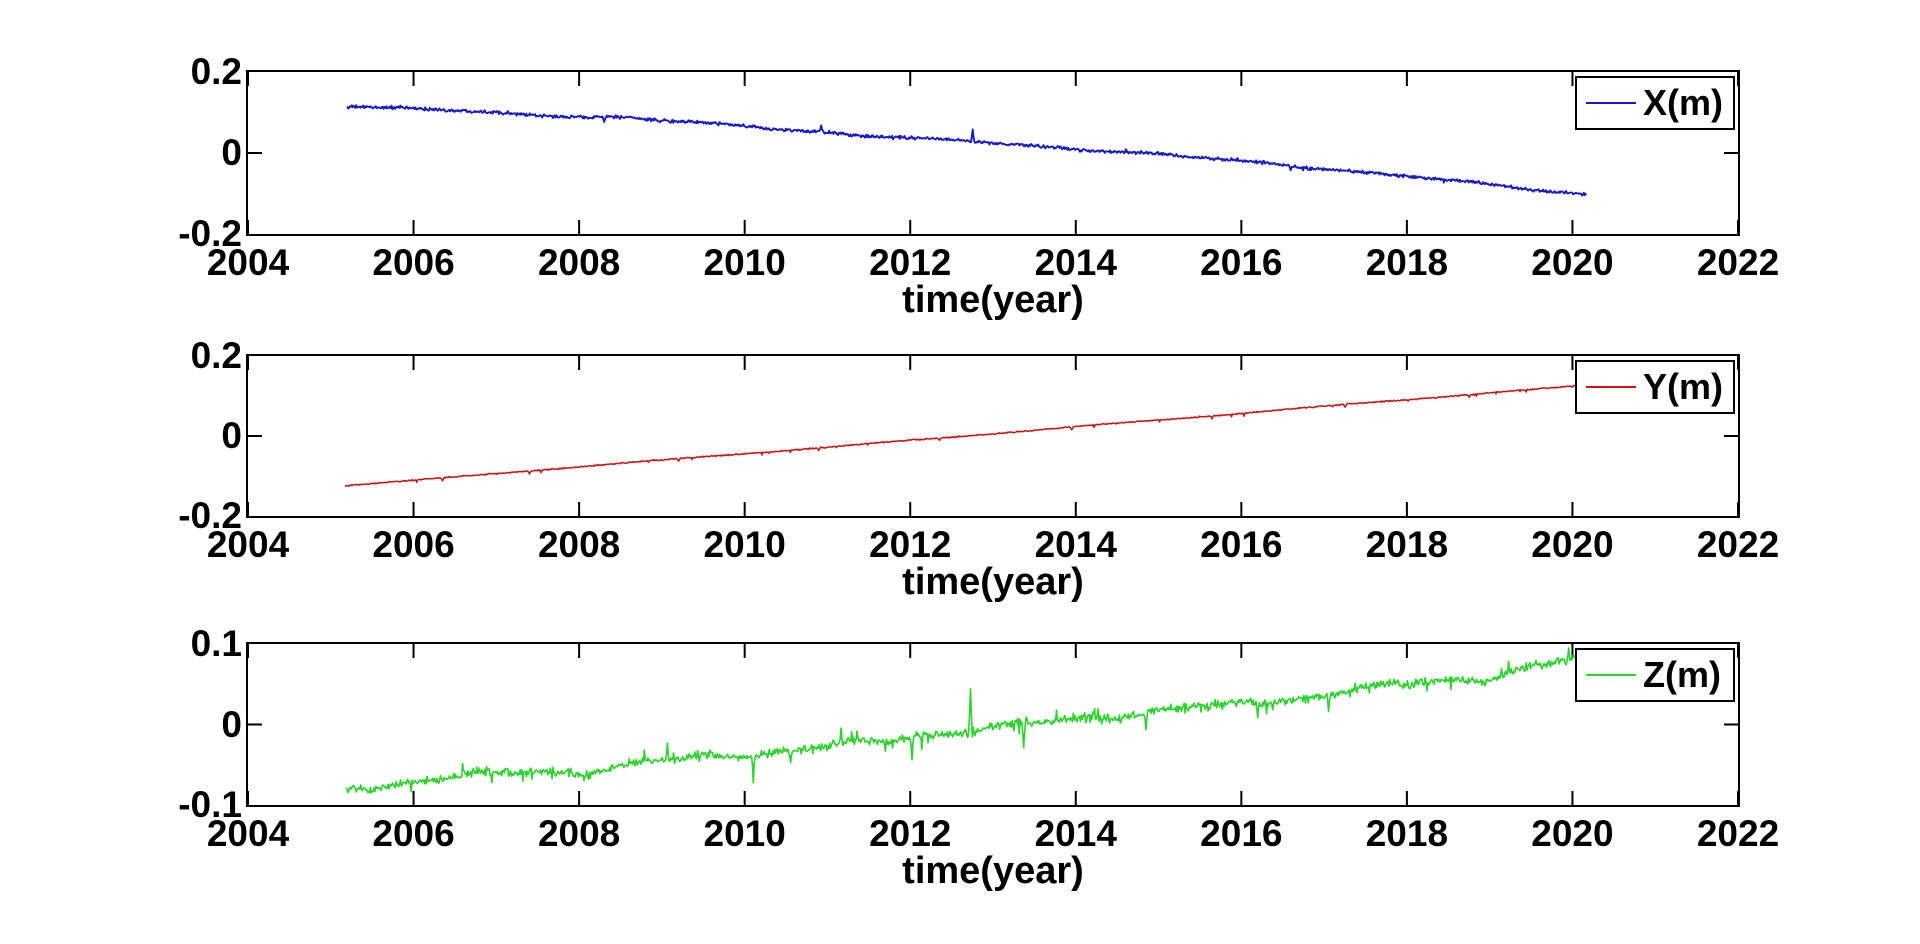 This screenshot has height=944, width=1920. What do you see at coordinates (216, 643) in the screenshot?
I see `y-tick-label: 0.1` at bounding box center [216, 643].